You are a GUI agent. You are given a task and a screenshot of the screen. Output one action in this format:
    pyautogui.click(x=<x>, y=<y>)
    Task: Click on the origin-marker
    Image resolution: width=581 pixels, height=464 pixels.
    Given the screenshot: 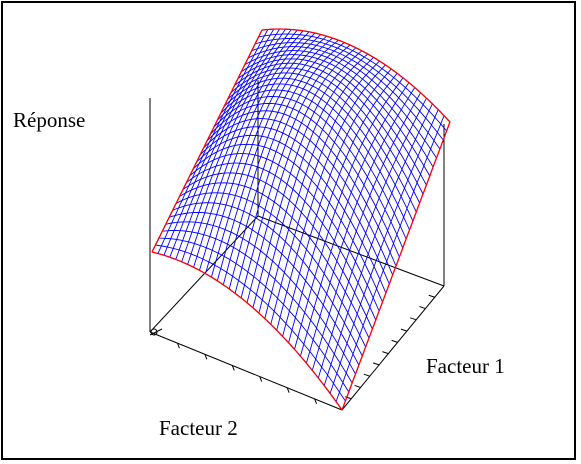 What is the action you would take?
    pyautogui.click(x=156, y=332)
    